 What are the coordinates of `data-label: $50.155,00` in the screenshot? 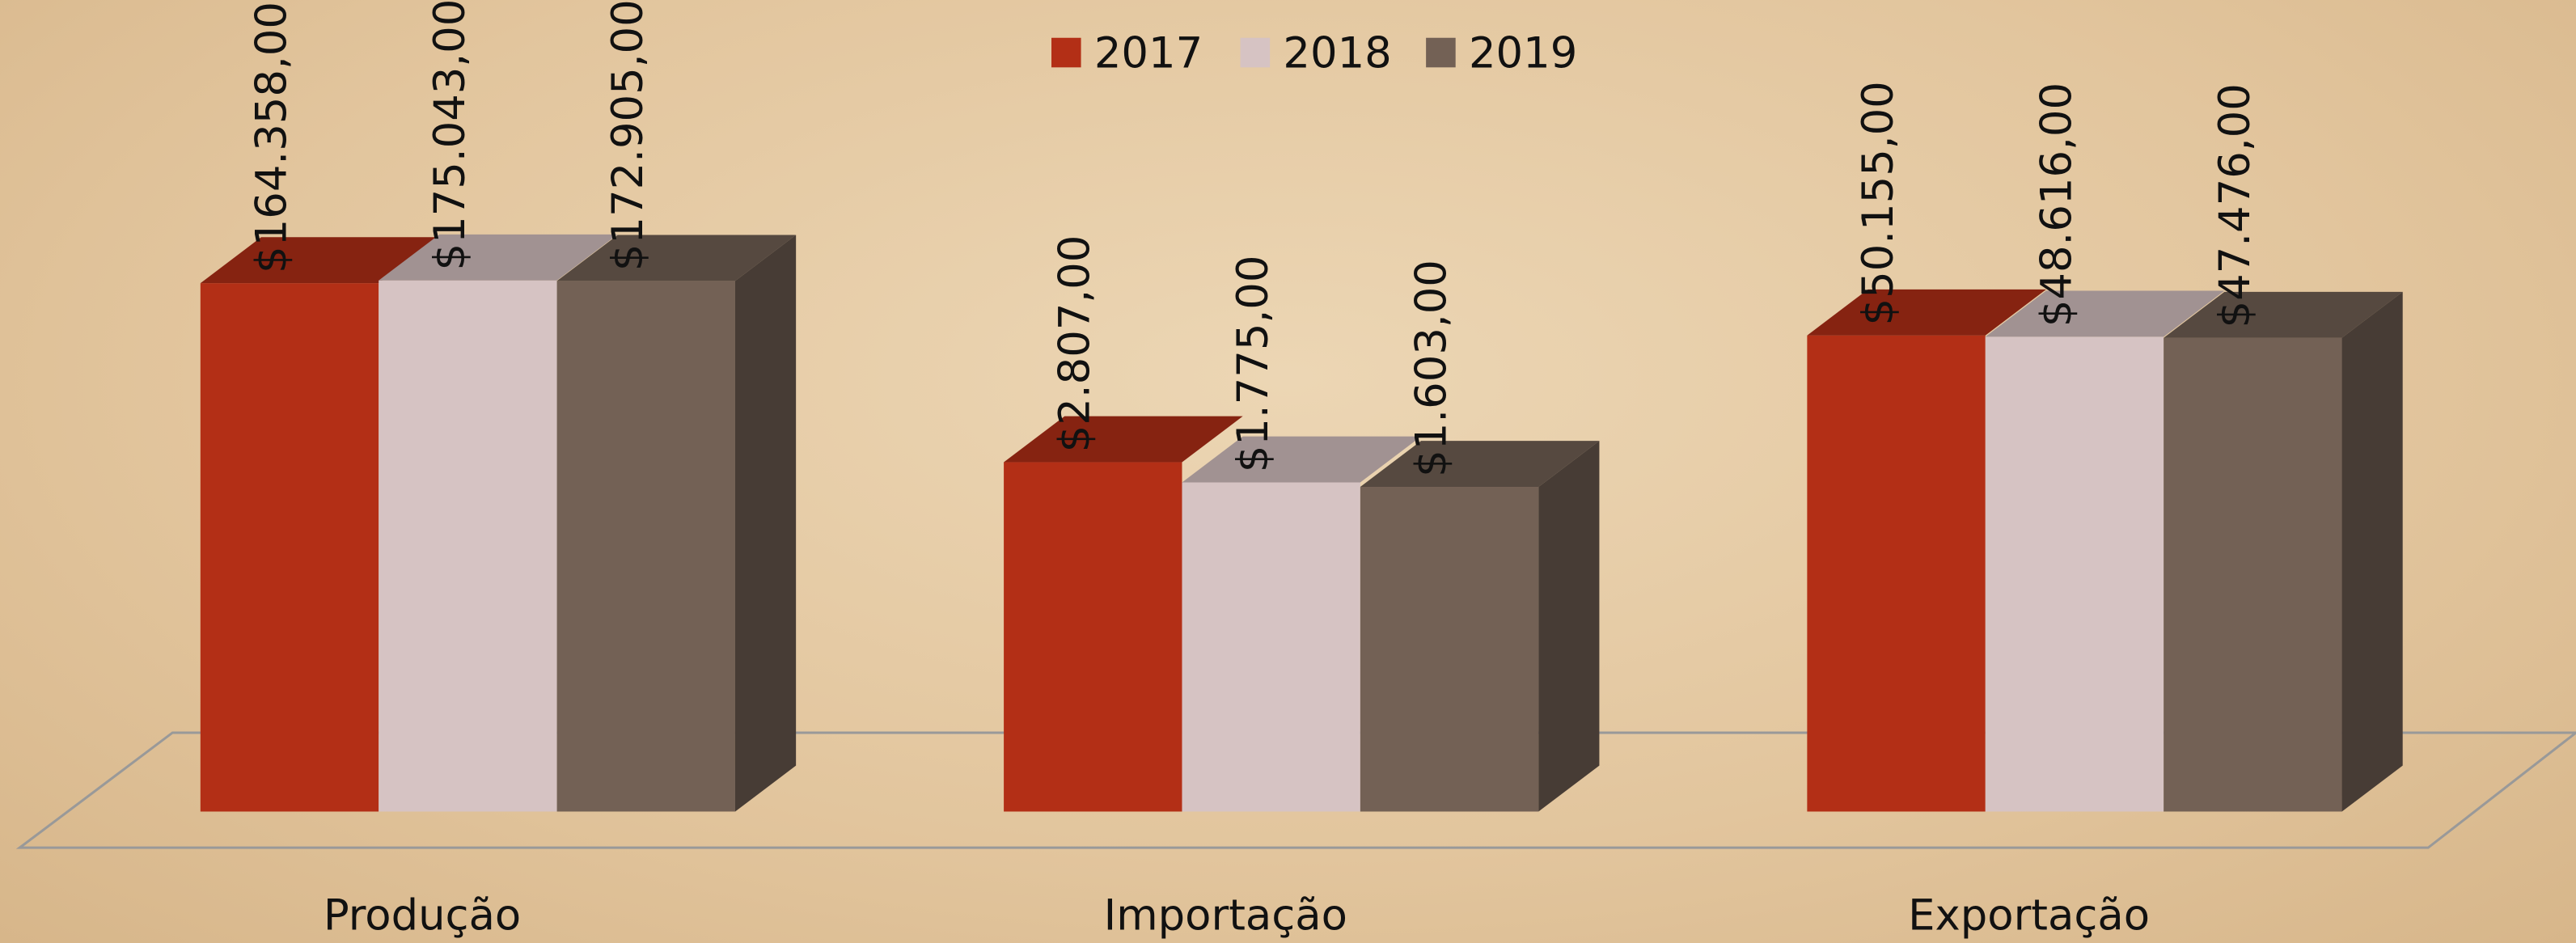 It's located at (1879, 203).